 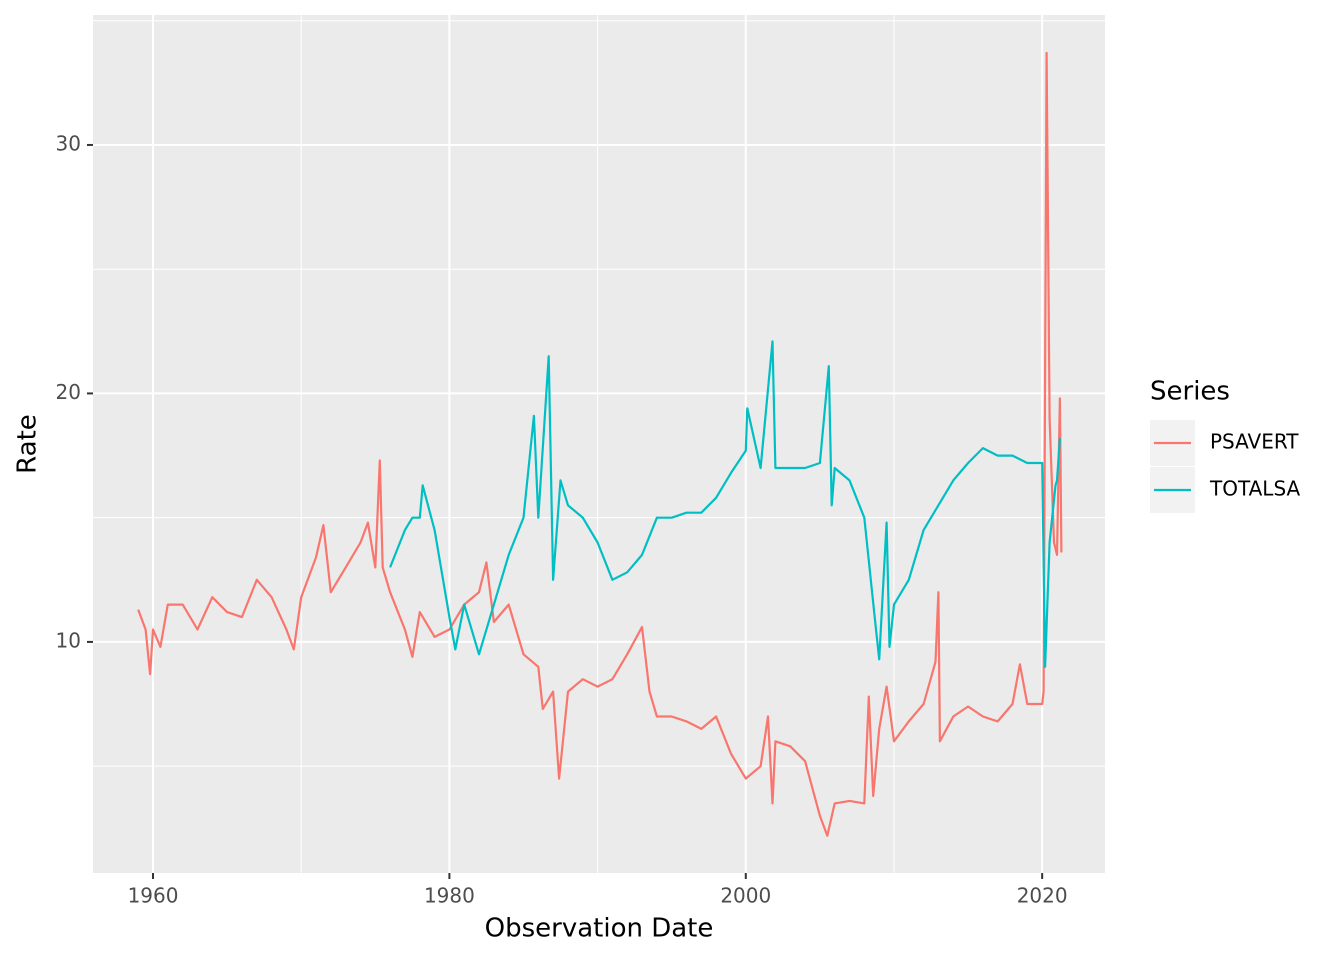 I want to click on legend-label: TOTALSA, so click(x=1255, y=489).